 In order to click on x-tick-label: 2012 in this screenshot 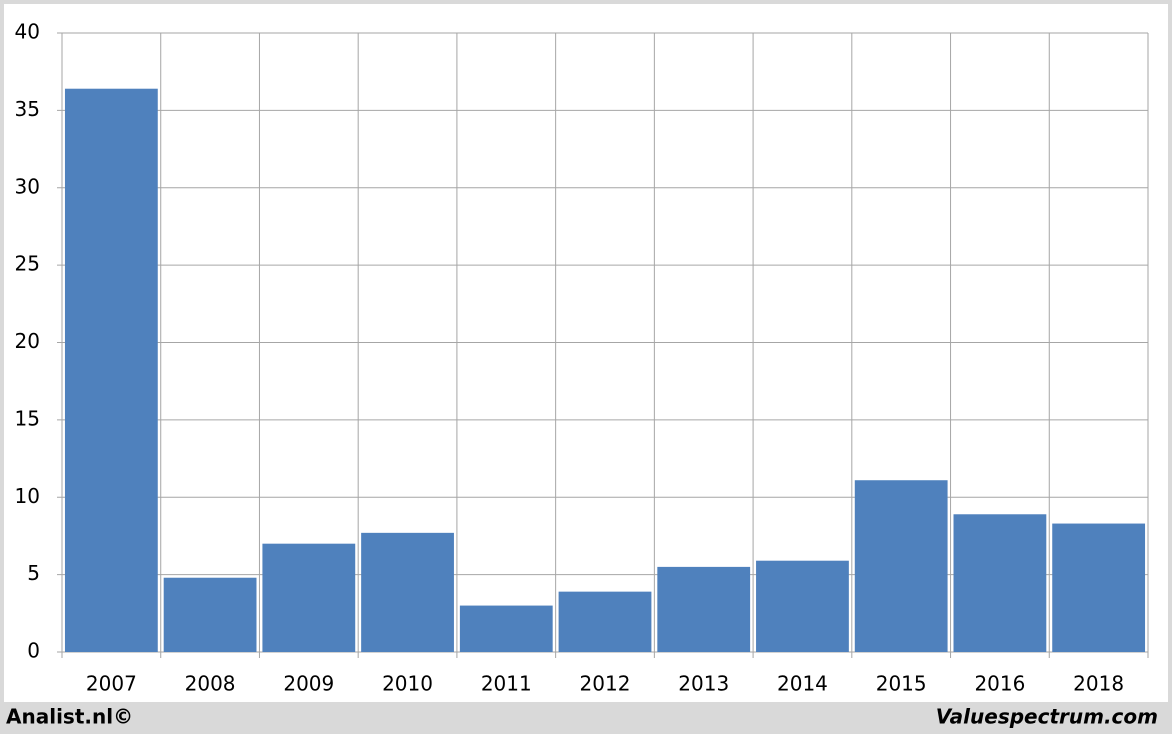, I will do `click(605, 684)`.